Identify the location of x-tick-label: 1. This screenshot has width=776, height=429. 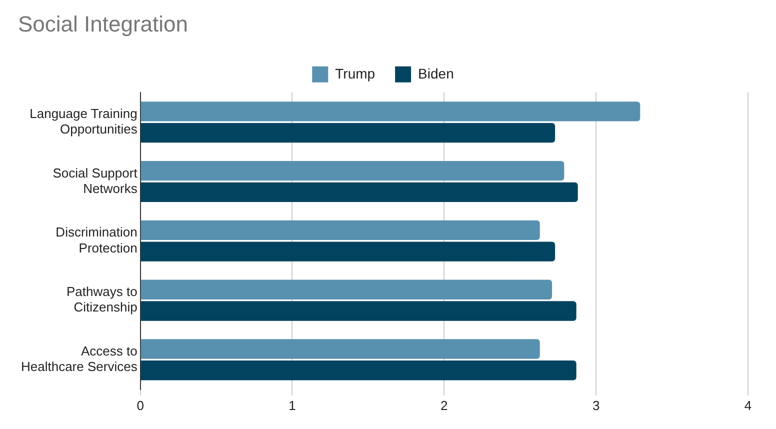
(292, 405).